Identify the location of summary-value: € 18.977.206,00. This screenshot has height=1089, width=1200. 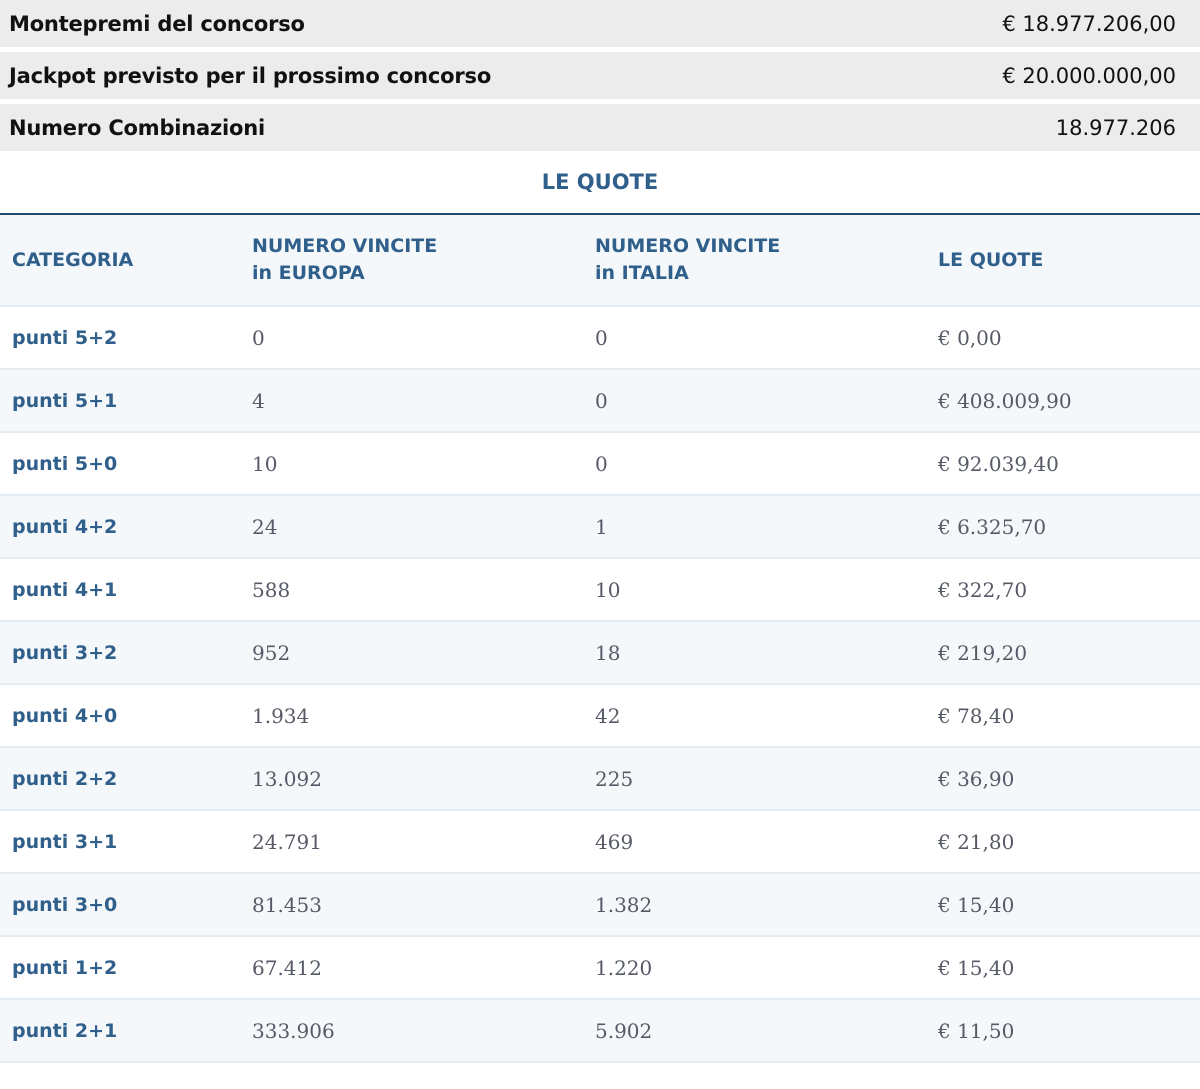
(1089, 23).